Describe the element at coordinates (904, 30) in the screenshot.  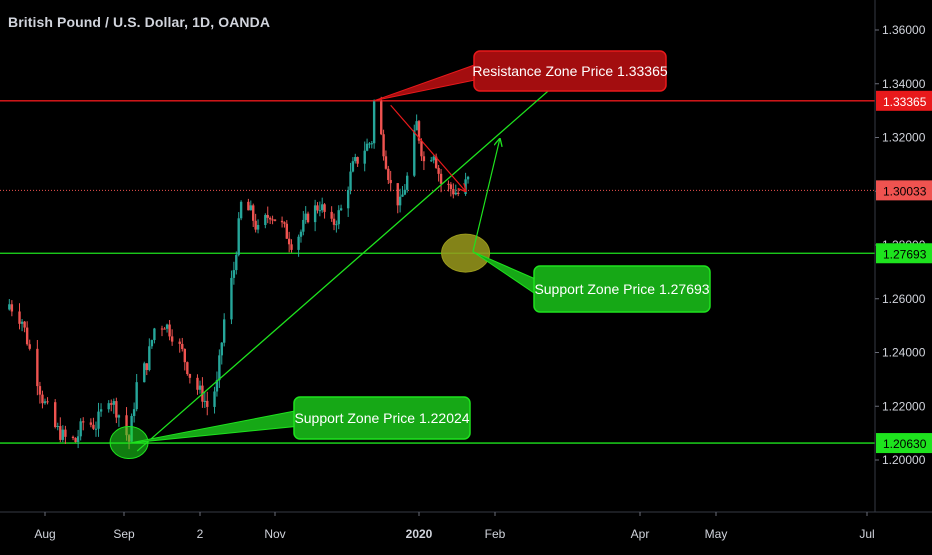
I see `y-tick-label: 1.36000` at that location.